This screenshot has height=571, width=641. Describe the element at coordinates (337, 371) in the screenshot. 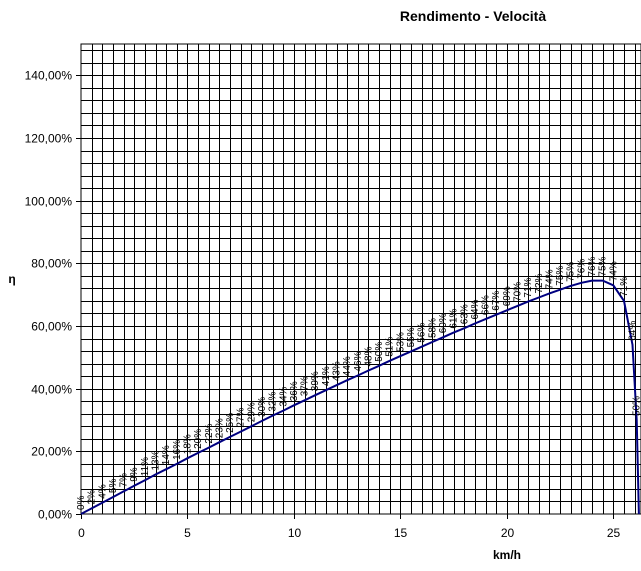

I see `data-label: 43%` at that location.